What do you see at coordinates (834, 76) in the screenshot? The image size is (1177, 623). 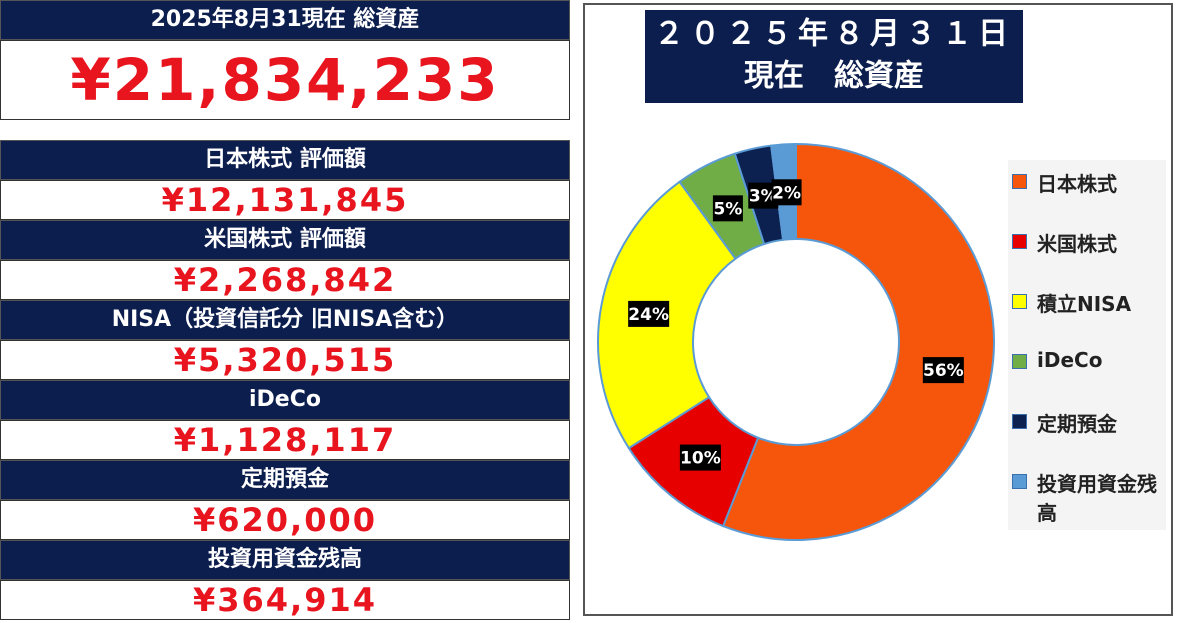 I see `chart-subtitle: 現在 総資産` at bounding box center [834, 76].